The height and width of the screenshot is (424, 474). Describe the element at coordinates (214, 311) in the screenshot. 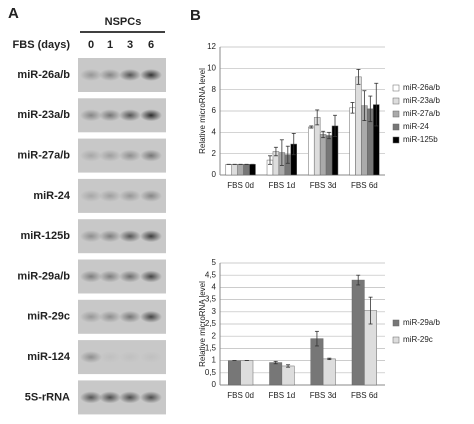

I see `y-tick-label: 3` at that location.